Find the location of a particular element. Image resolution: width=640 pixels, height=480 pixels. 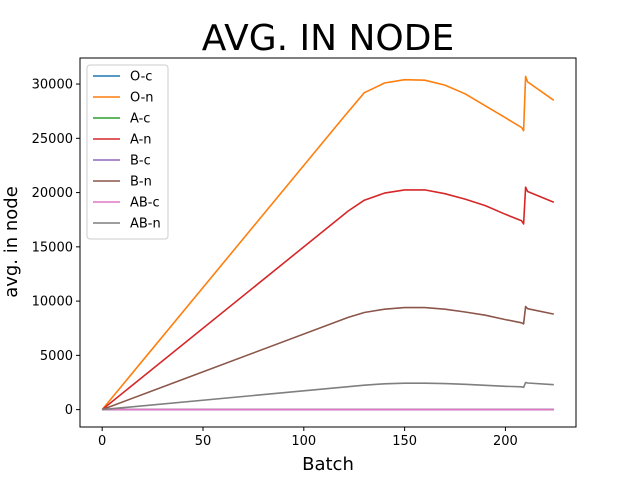

y-axis-ticks: 0 5000 10000 15000 20000 25000 30000 is located at coordinates (56, 248).